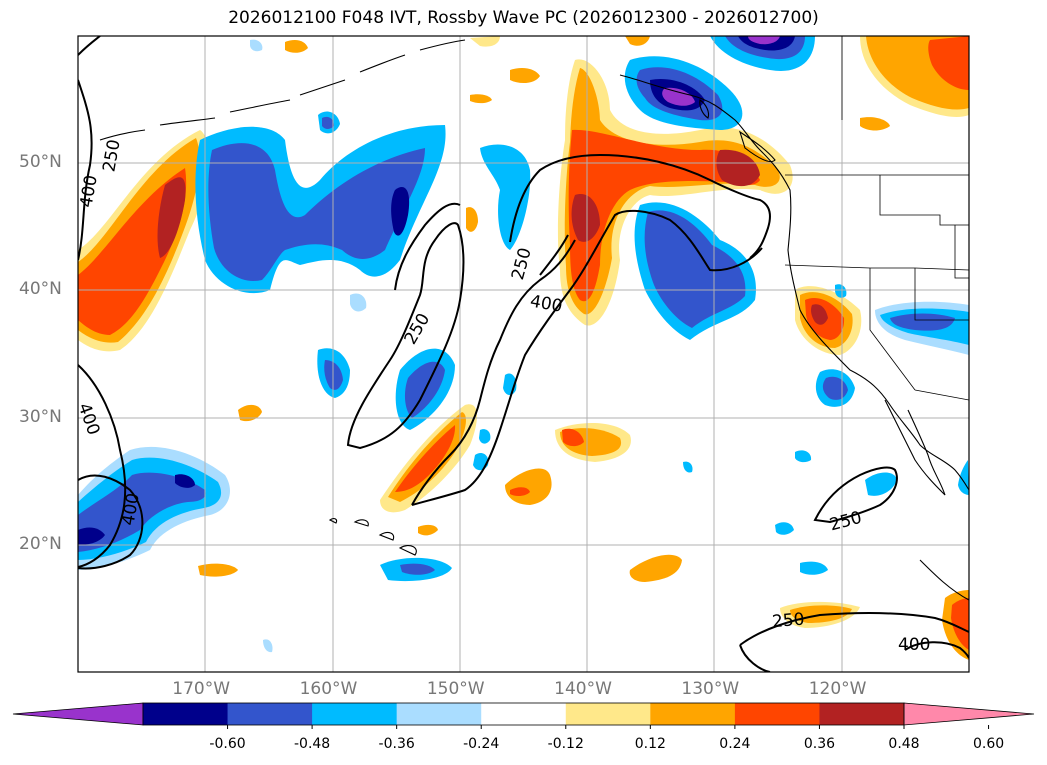 The width and height of the screenshot is (1047, 765). What do you see at coordinates (40, 416) in the screenshot?
I see `lat-label: 30°N` at bounding box center [40, 416].